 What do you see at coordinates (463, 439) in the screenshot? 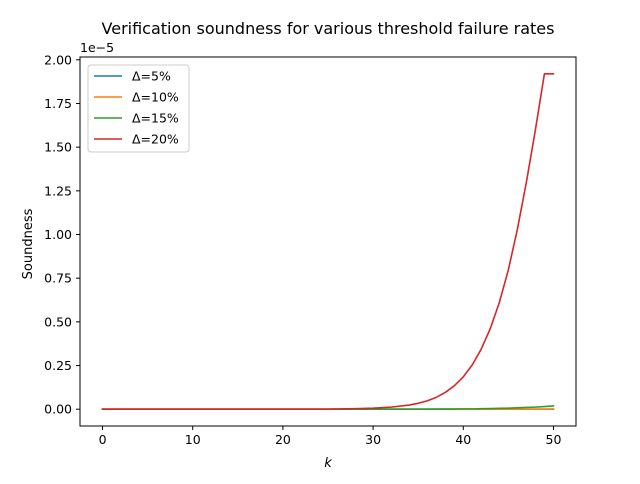
I see `x-tick-label: 40` at bounding box center [463, 439].